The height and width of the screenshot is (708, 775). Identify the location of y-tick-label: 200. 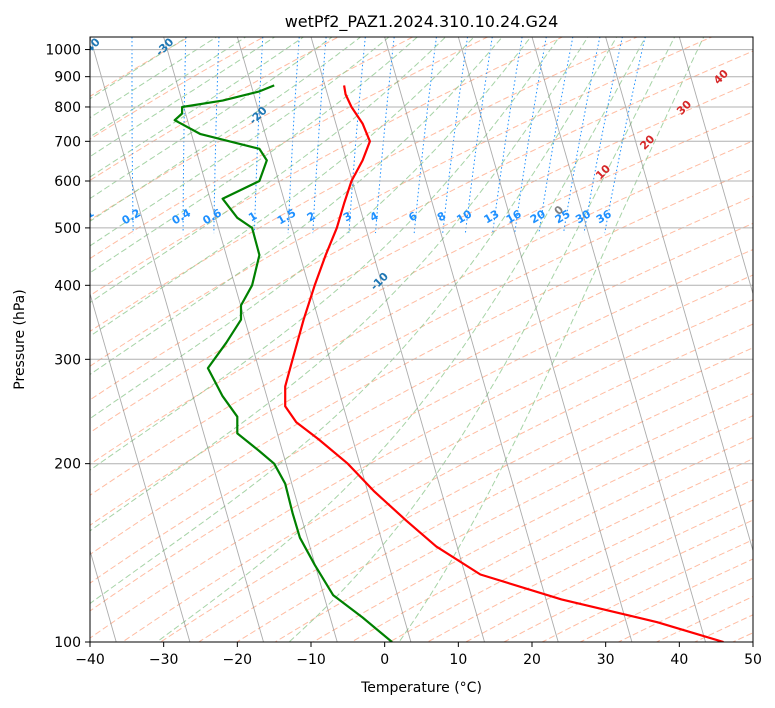
(67, 465).